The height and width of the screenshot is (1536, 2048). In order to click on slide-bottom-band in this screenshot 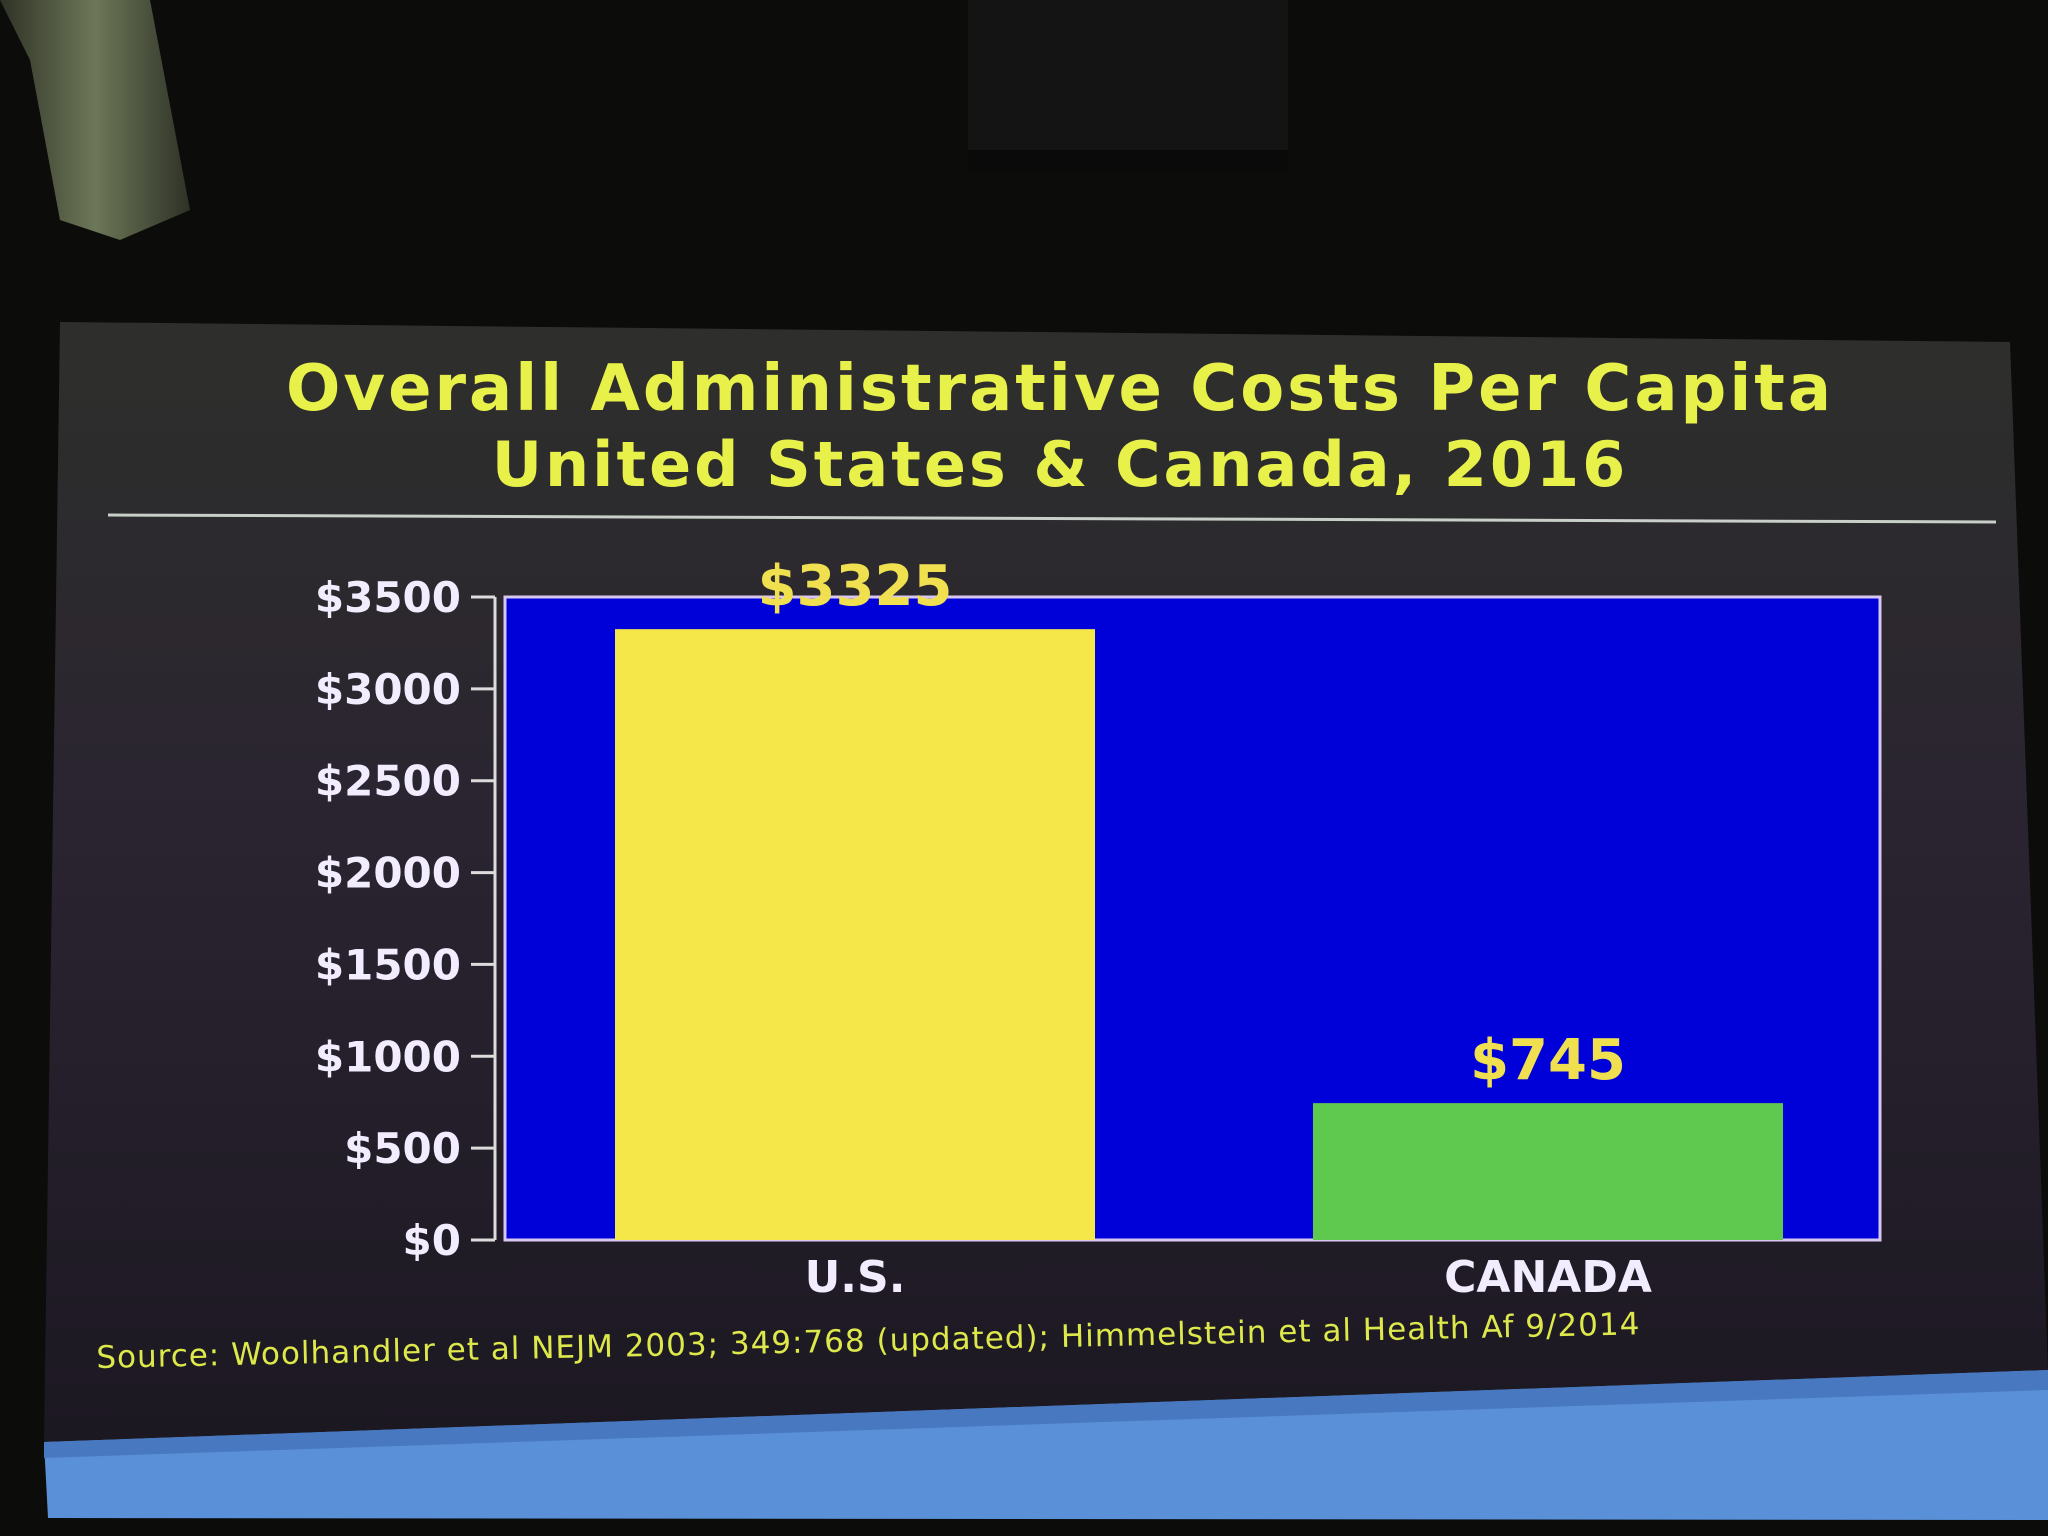, I will do `click(1046, 1445)`.